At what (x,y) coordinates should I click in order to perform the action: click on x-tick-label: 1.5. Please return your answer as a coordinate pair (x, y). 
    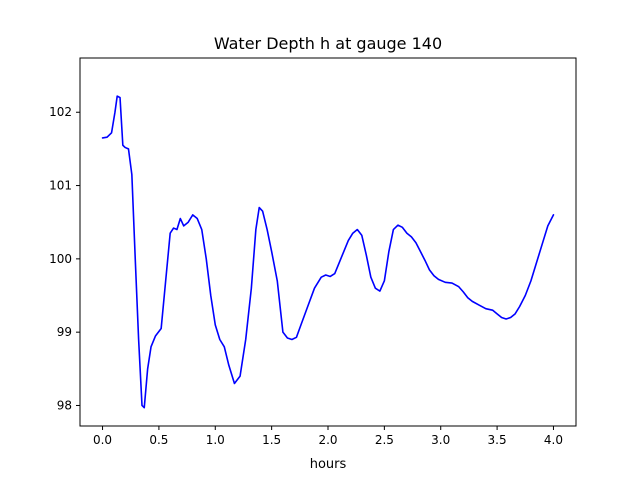
    Looking at the image, I should click on (271, 440).